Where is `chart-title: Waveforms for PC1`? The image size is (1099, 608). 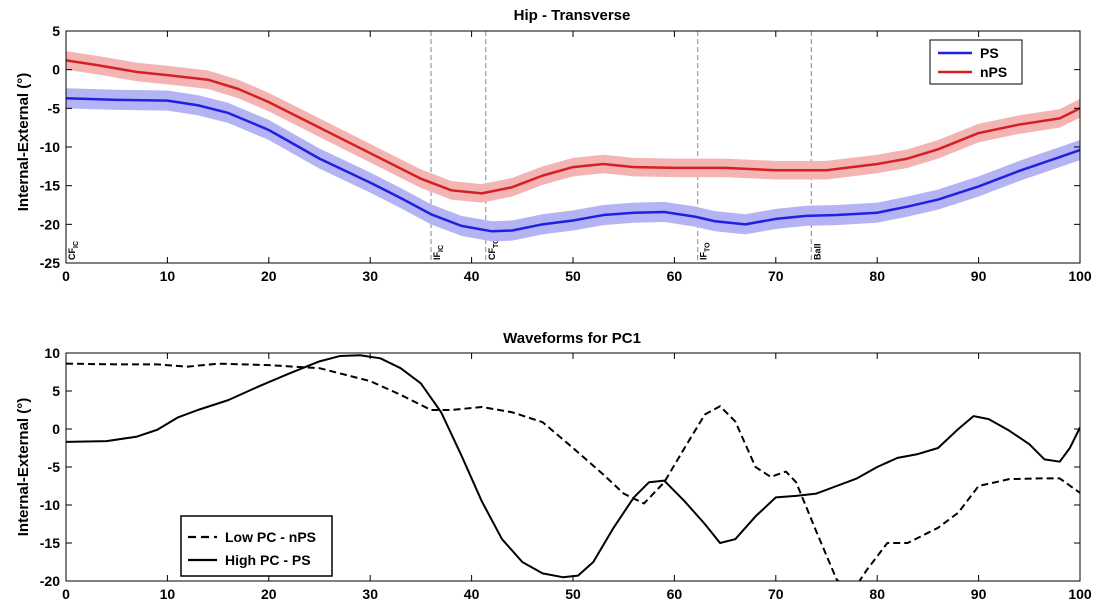 chart-title: Waveforms for PC1 is located at coordinates (572, 338).